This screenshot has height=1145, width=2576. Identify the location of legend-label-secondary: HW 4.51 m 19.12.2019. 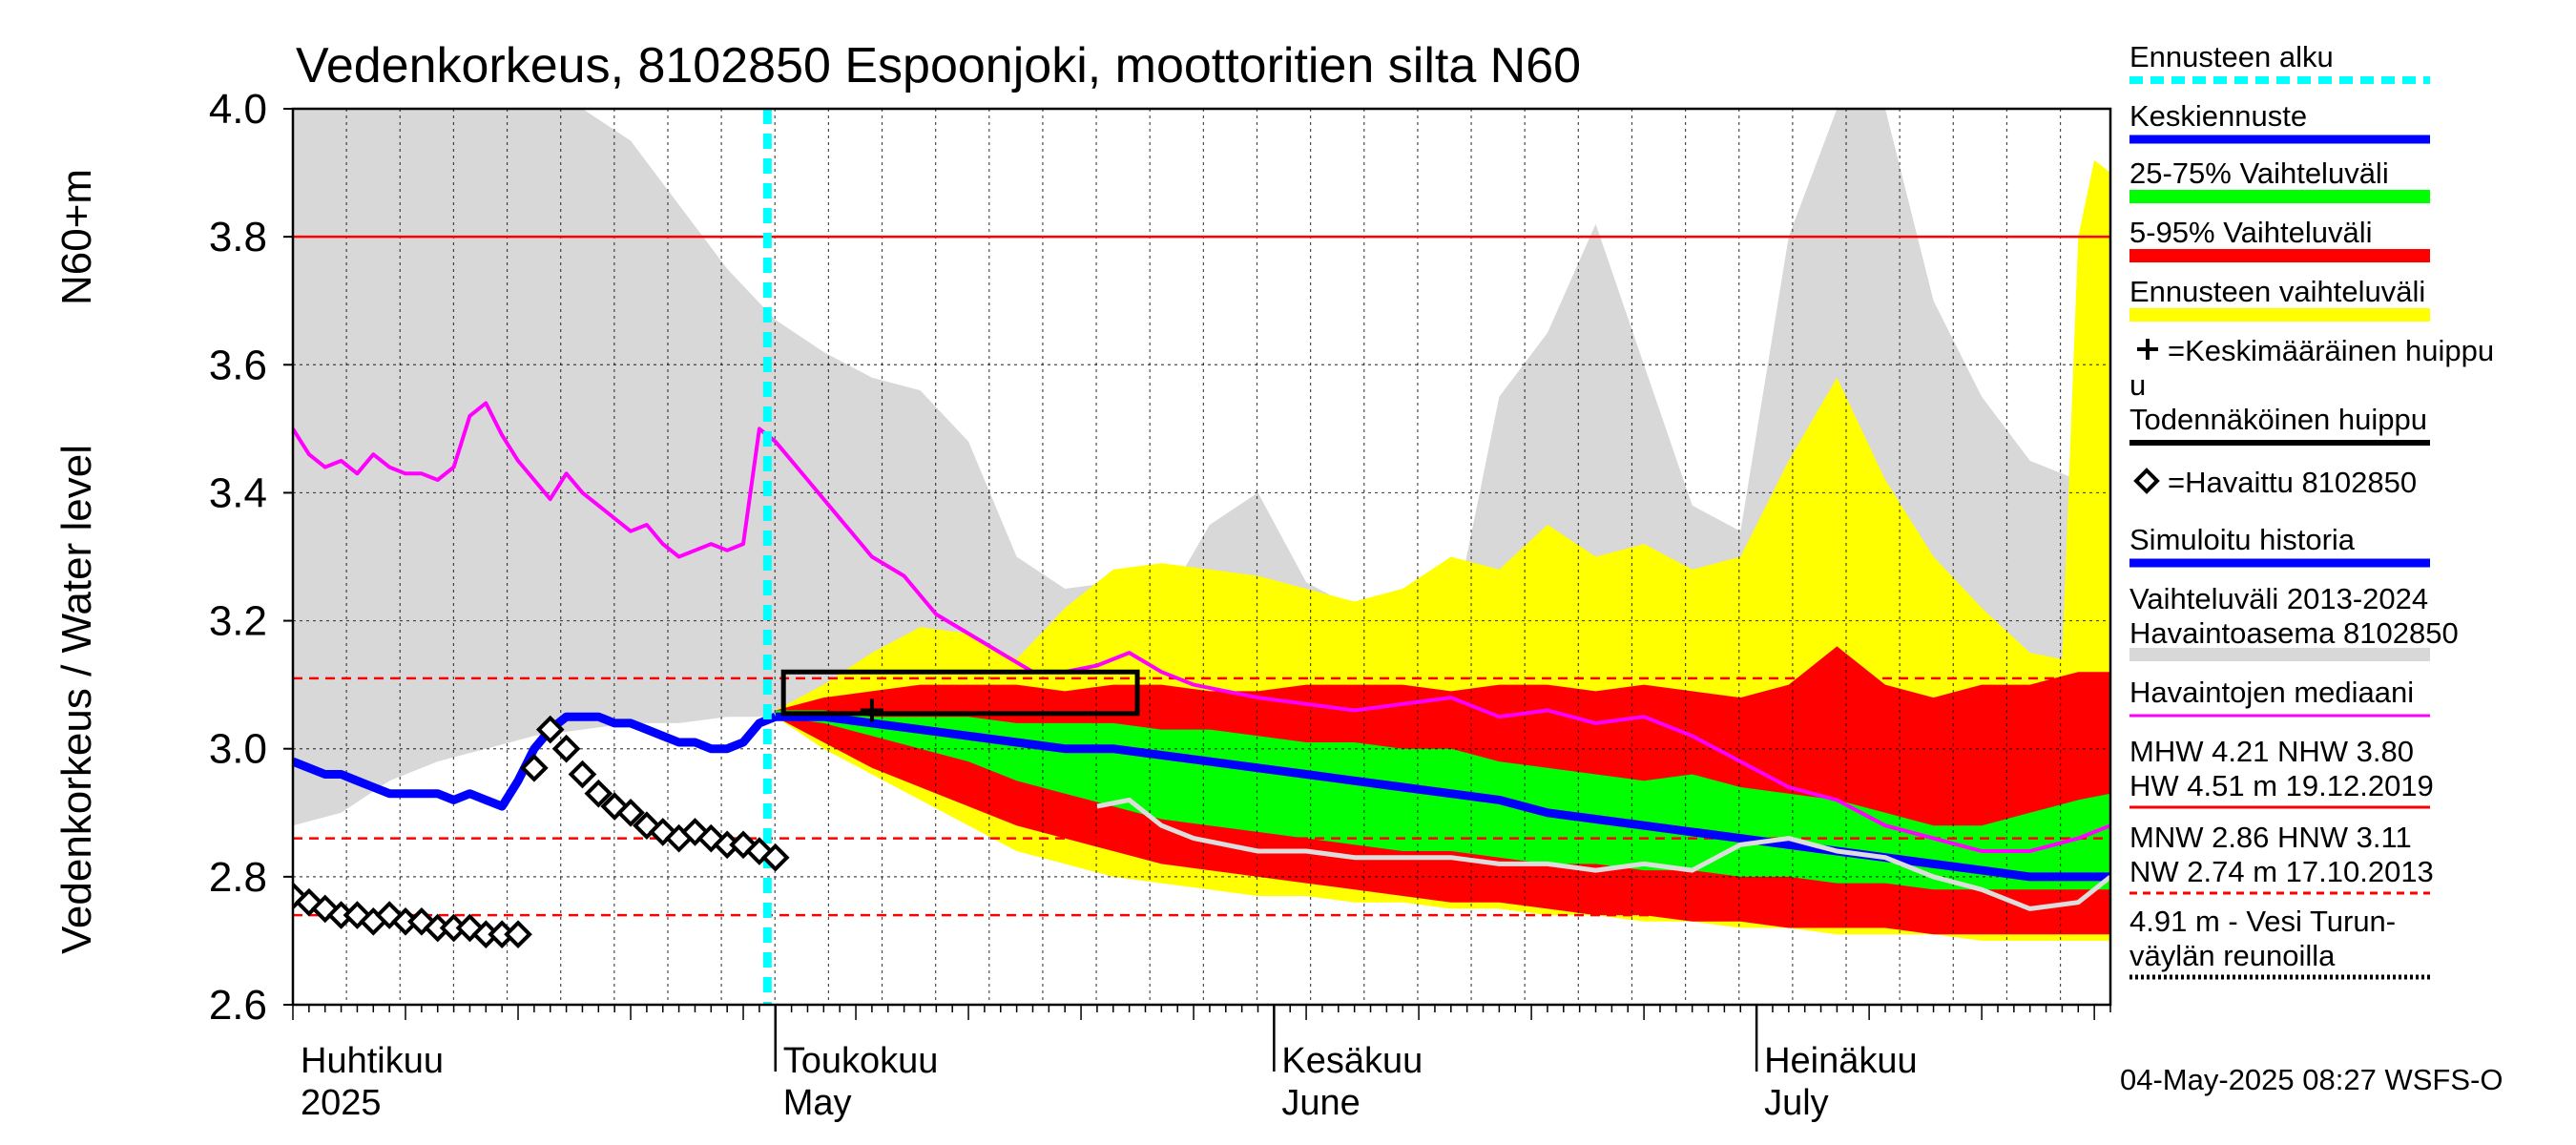
(2281, 786).